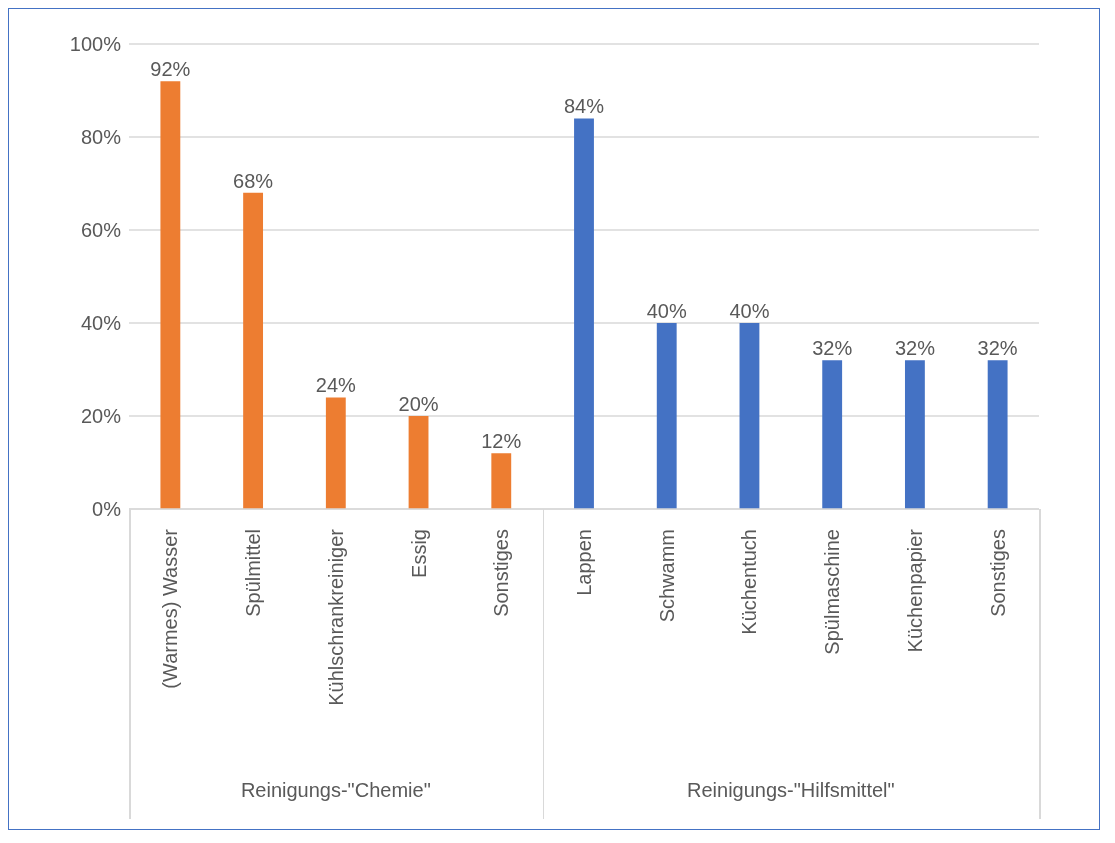 The height and width of the screenshot is (843, 1115). Describe the element at coordinates (584, 562) in the screenshot. I see `x-tick-label: Lappen` at that location.